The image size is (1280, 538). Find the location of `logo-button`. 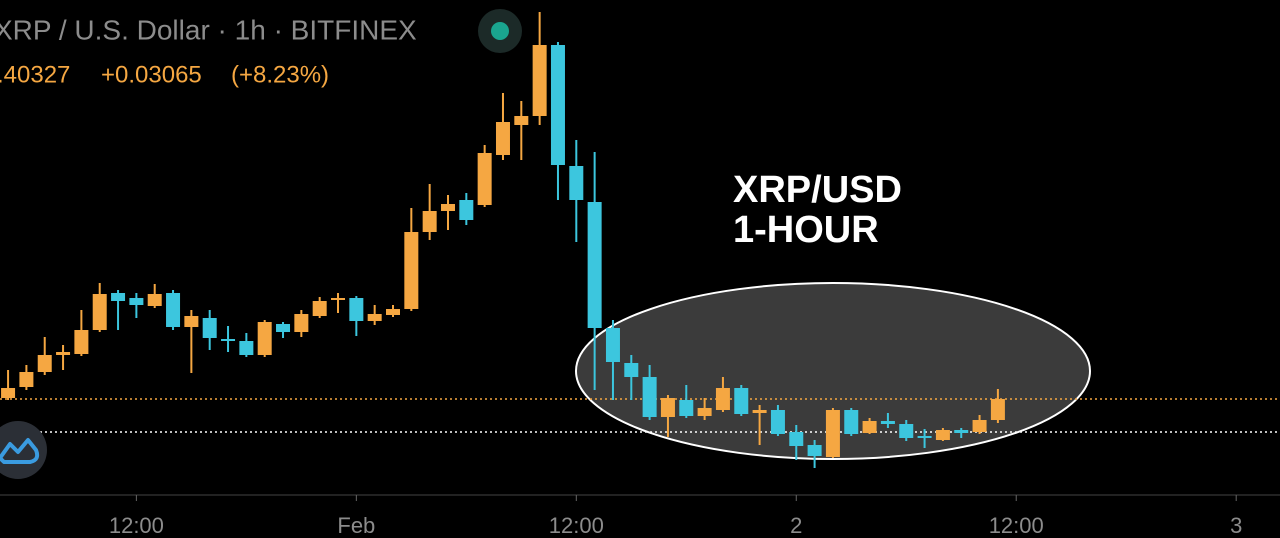

logo-button is located at coordinates (23, 450).